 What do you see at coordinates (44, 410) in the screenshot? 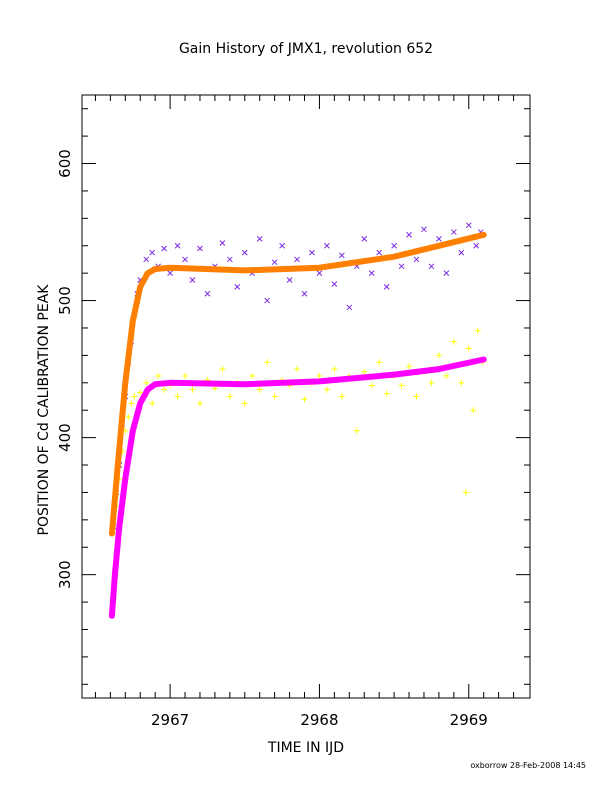
I see `y-axis-label: POSITION OF Cd CALIBRATION PEAK` at bounding box center [44, 410].